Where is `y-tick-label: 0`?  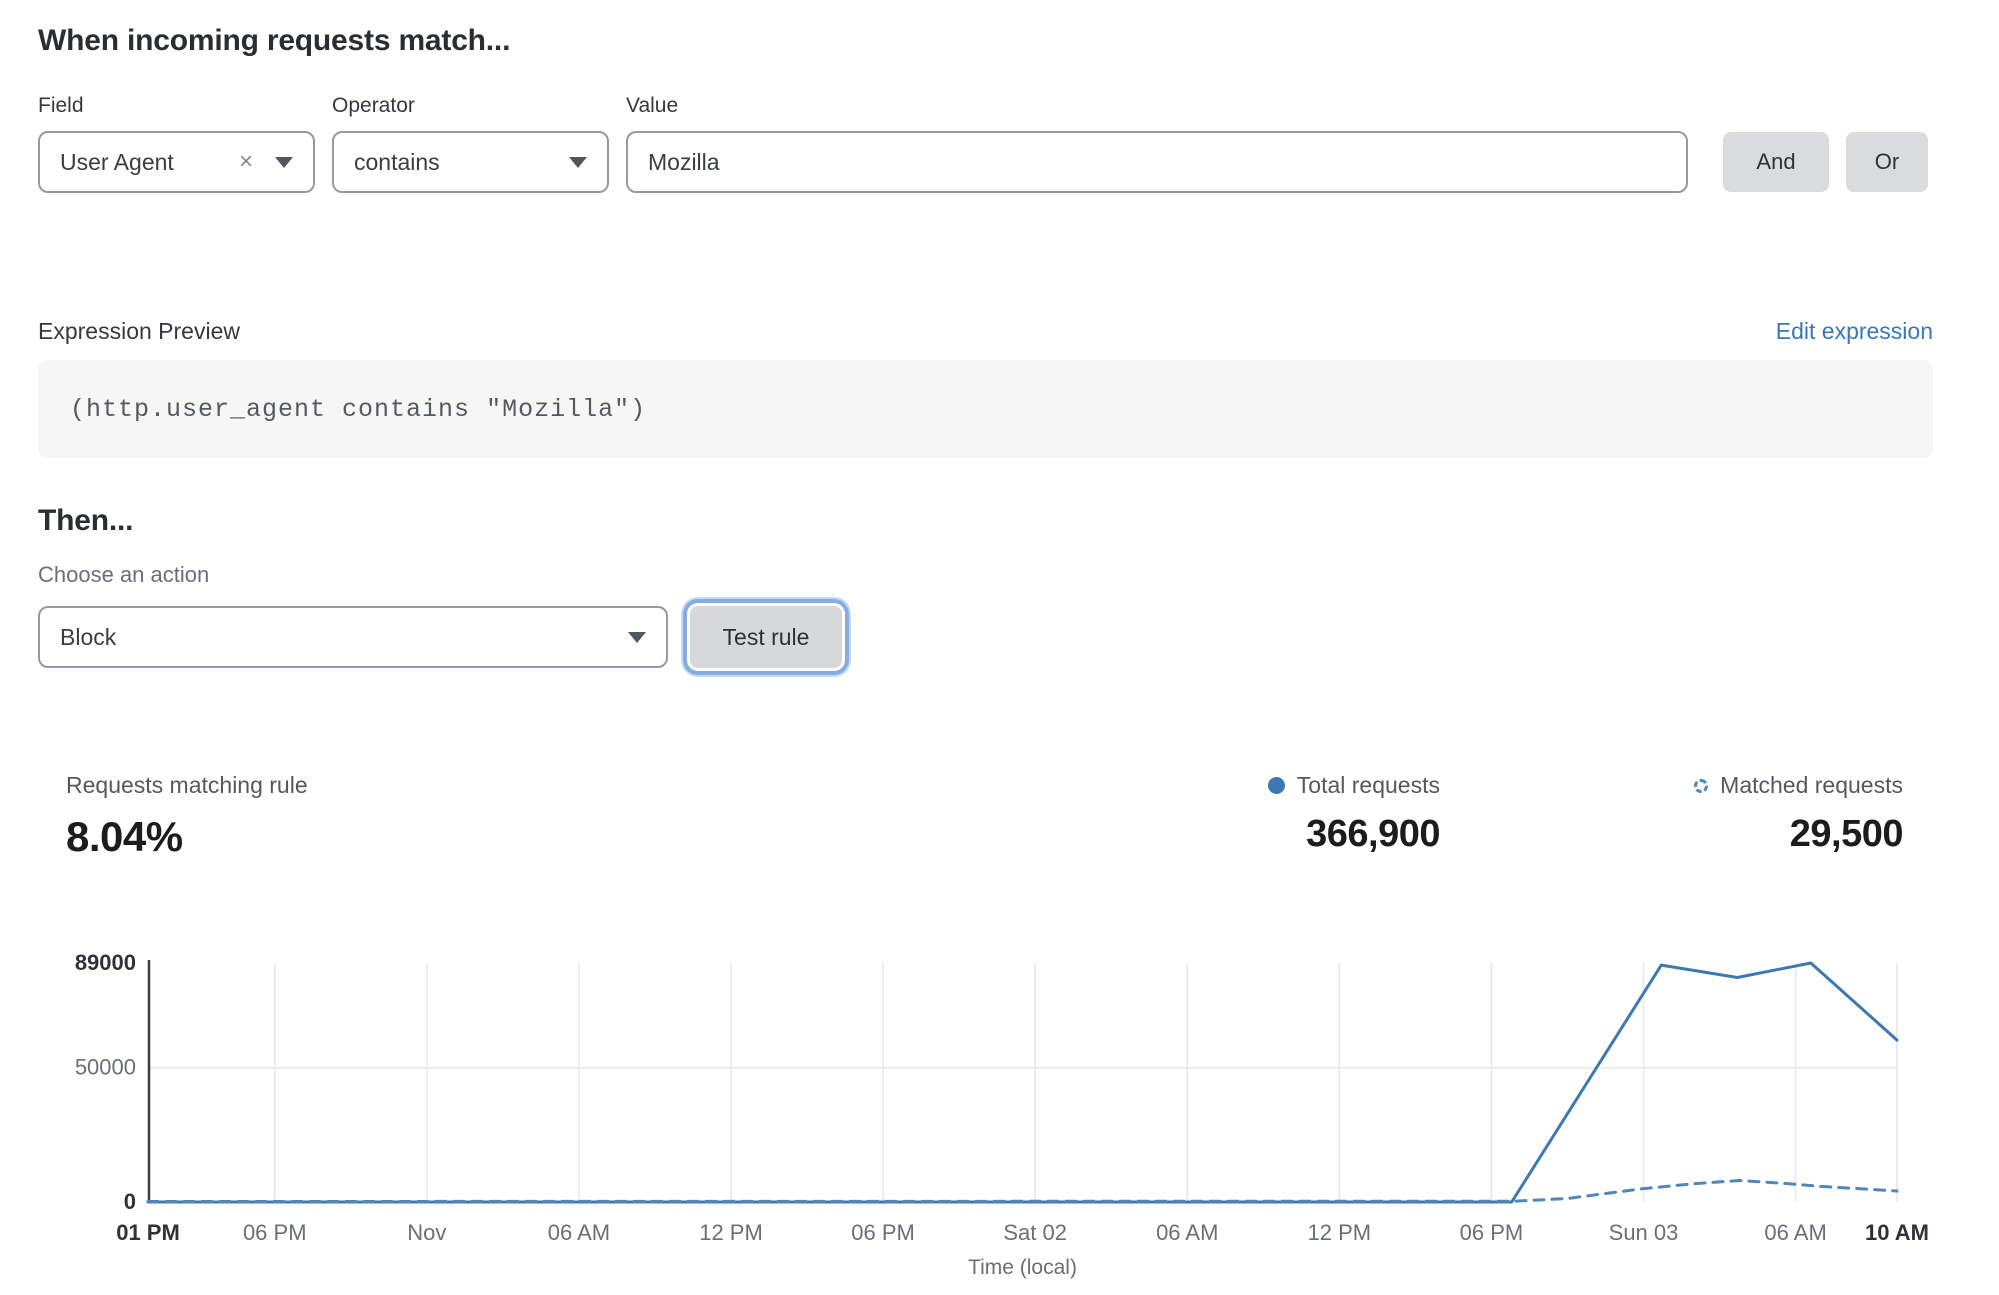
y-tick-label: 0 is located at coordinates (130, 1201).